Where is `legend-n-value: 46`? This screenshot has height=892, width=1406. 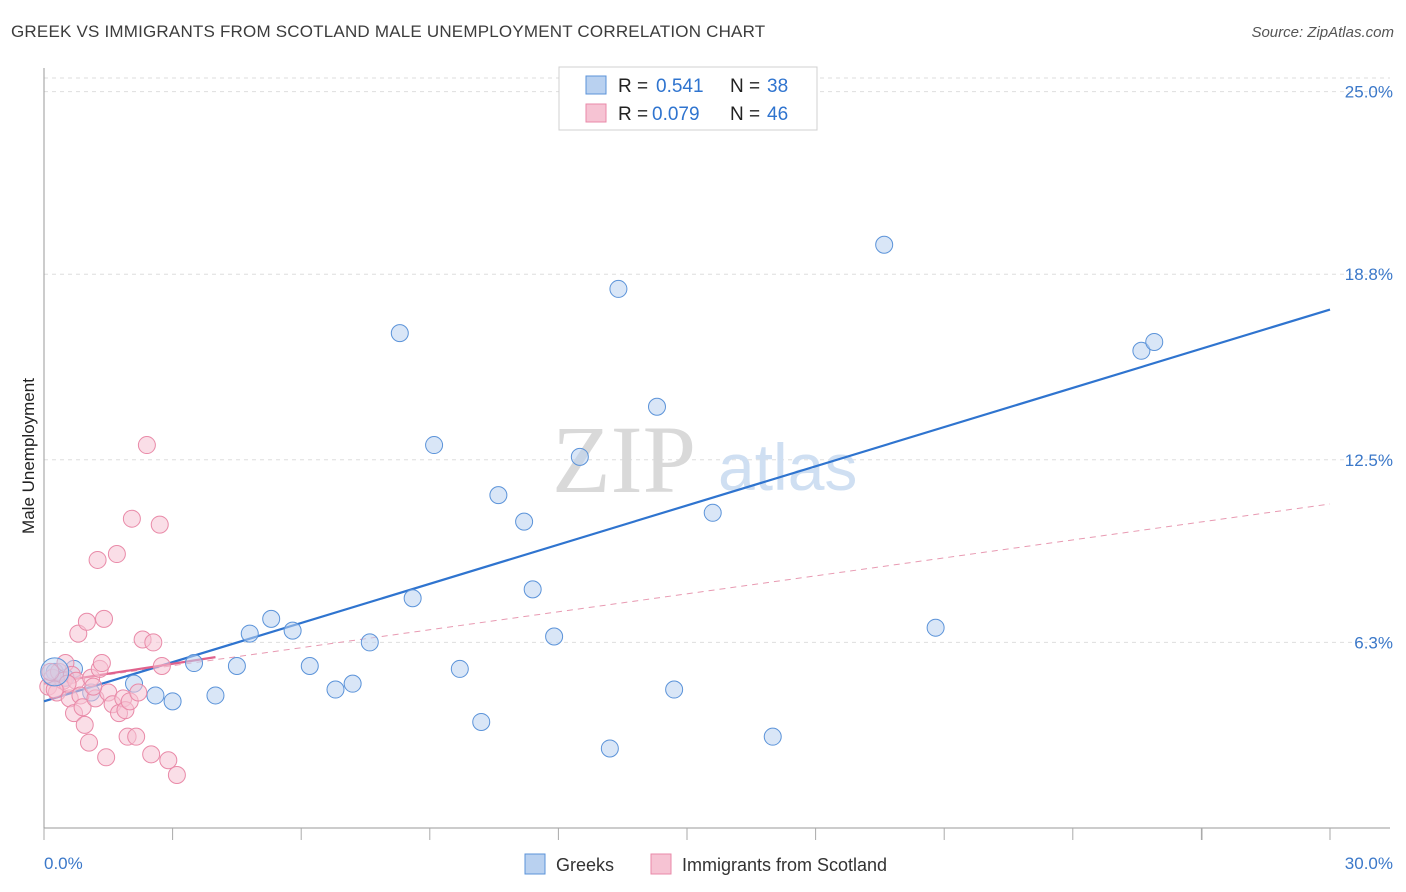 legend-n-value: 46 is located at coordinates (777, 114).